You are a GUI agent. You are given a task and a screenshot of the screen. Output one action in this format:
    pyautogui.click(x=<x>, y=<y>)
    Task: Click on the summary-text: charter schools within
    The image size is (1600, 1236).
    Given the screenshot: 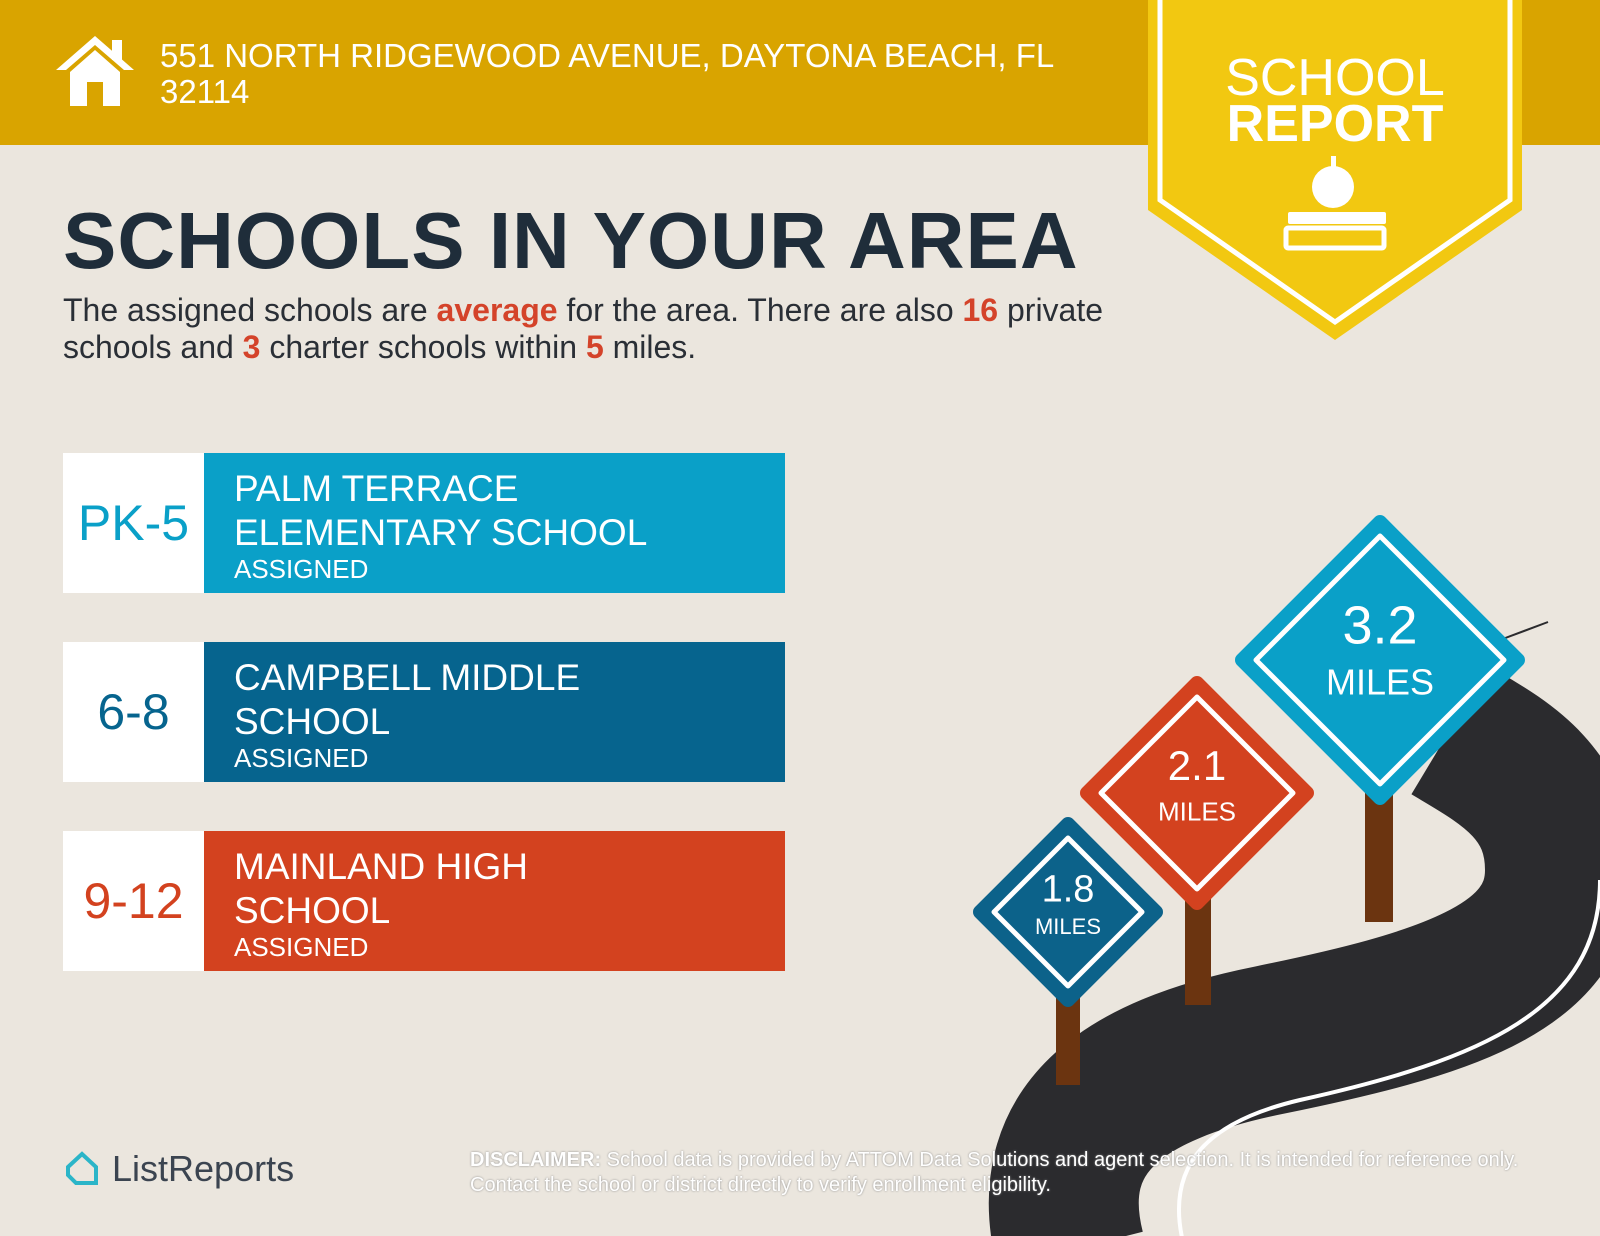 What is the action you would take?
    pyautogui.click(x=423, y=347)
    